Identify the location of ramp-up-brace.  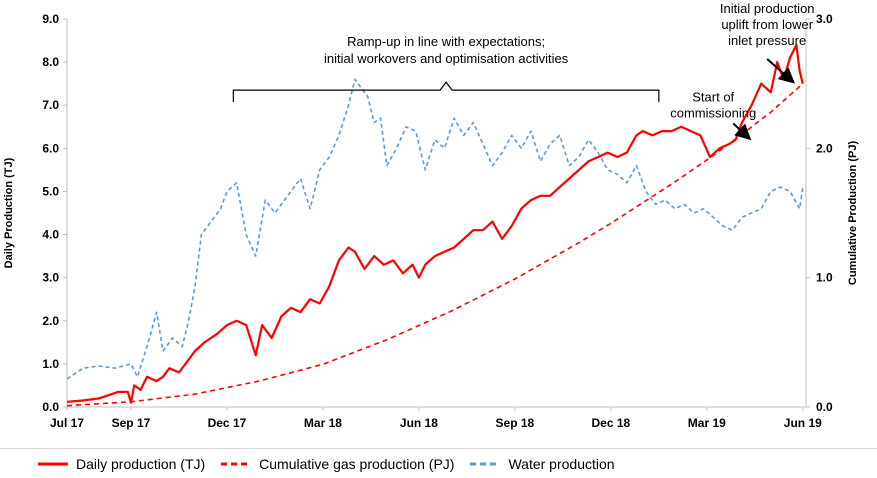
(446, 92).